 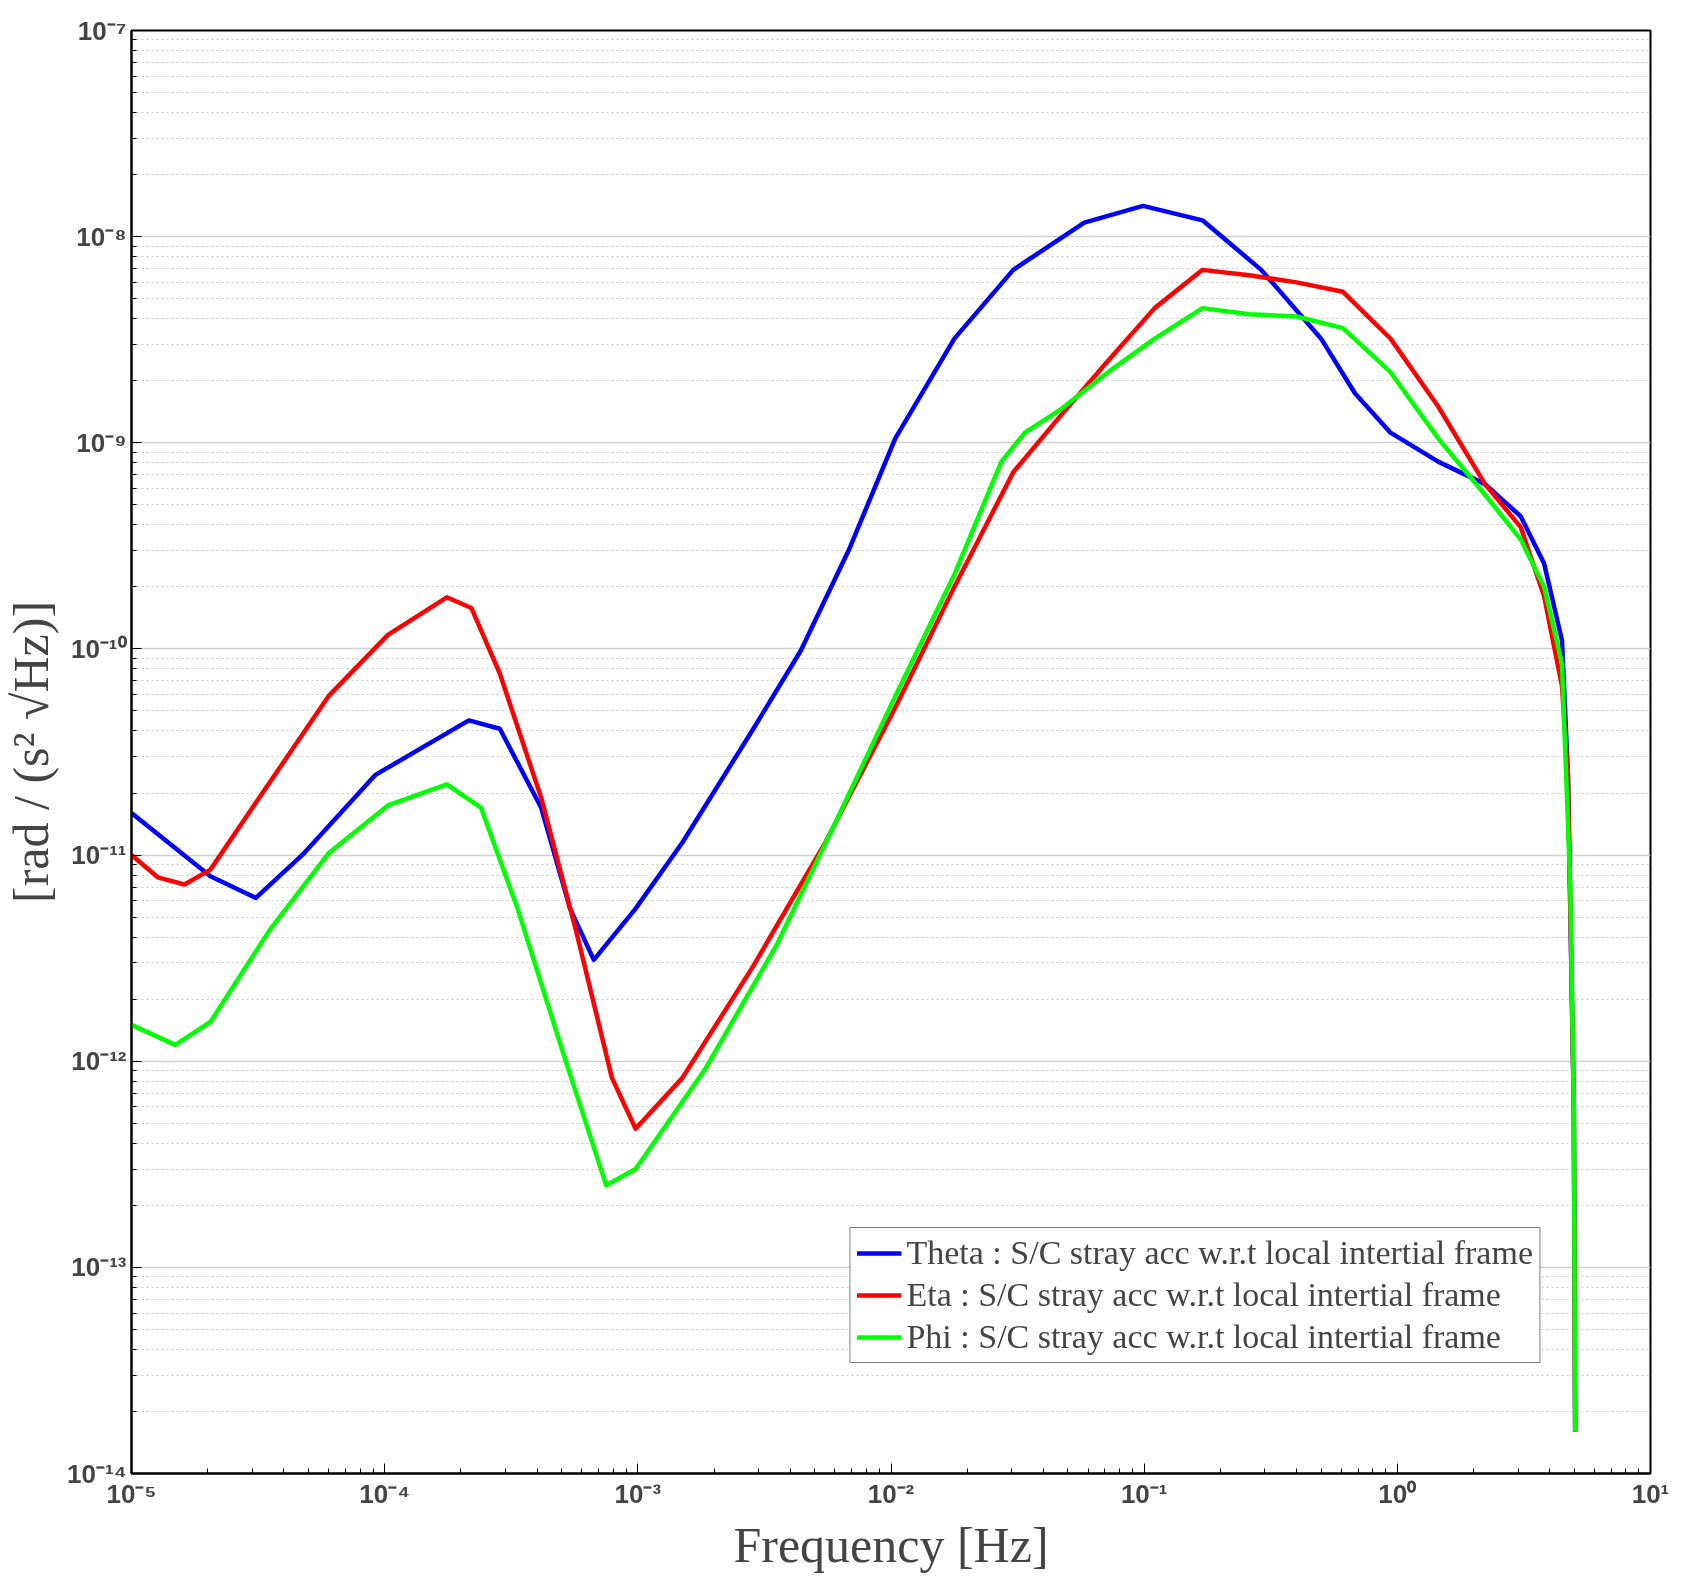 What do you see at coordinates (1219, 1253) in the screenshot?
I see `legend-label: Theta : S/C stray acc w.r.t local intertial frame` at bounding box center [1219, 1253].